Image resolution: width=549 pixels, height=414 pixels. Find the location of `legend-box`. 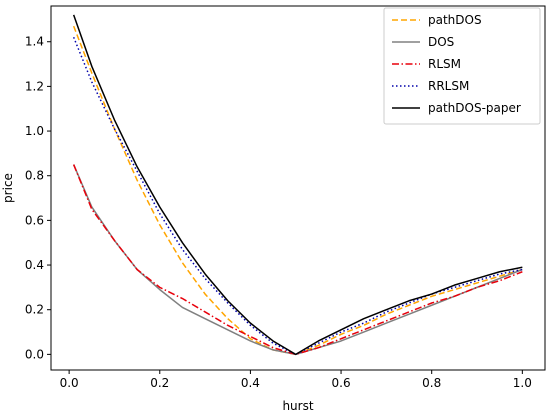

legend-box is located at coordinates (462, 66).